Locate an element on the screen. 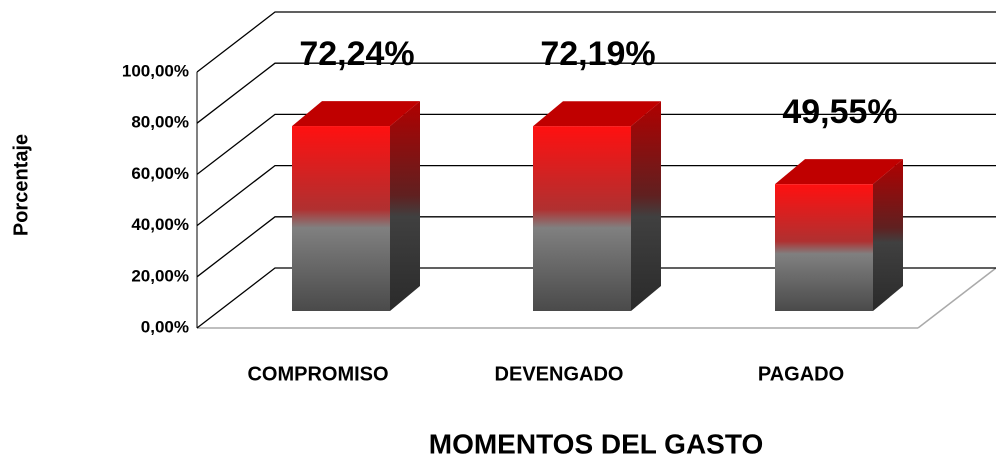 The width and height of the screenshot is (996, 467). x-axis-title: MOMENTOS DEL GASTO is located at coordinates (596, 443).